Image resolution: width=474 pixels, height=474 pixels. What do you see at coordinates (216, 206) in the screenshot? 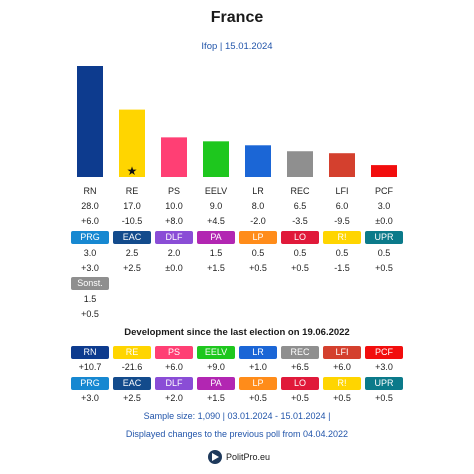
I see `value-label-eelv: 9.0` at bounding box center [216, 206].